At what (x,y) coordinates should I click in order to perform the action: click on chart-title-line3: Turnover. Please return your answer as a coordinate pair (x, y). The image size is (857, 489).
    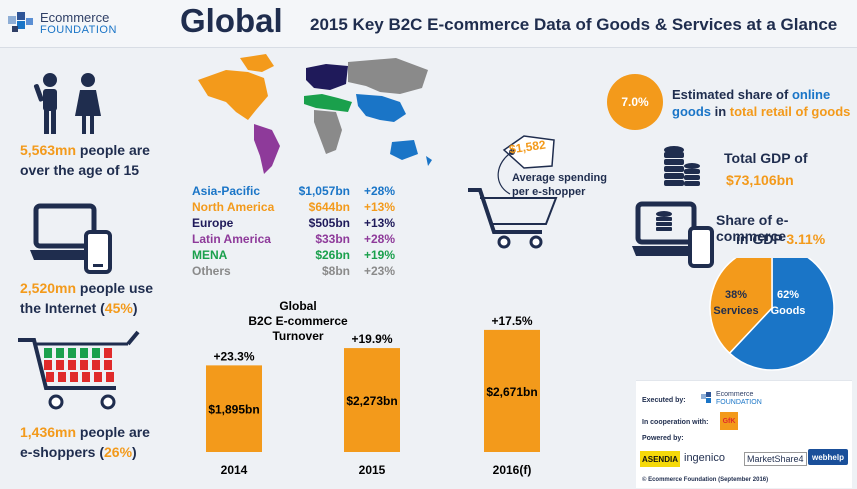
    Looking at the image, I should click on (297, 336).